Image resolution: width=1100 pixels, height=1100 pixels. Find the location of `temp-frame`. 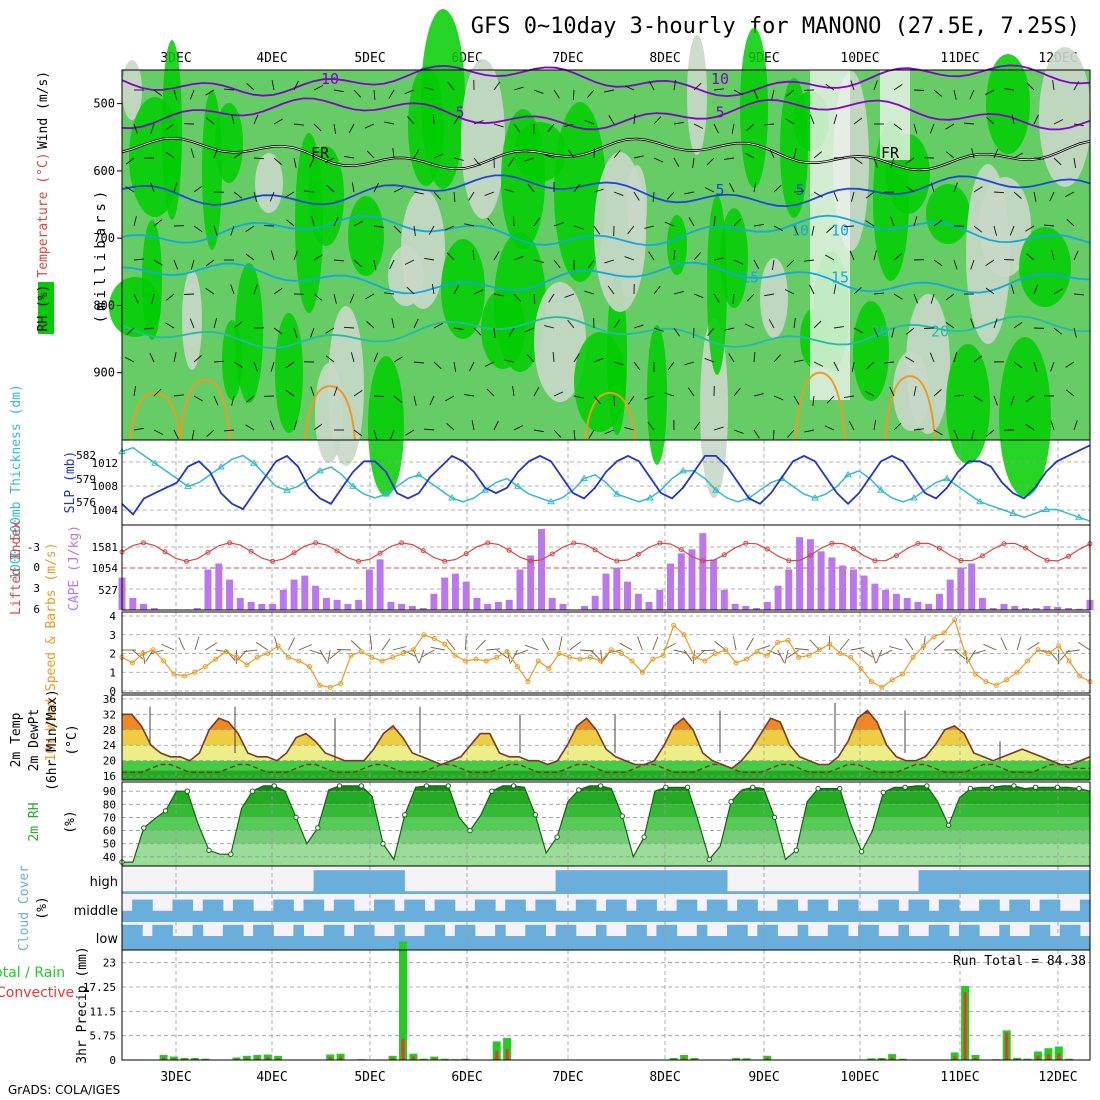

temp-frame is located at coordinates (606, 737).